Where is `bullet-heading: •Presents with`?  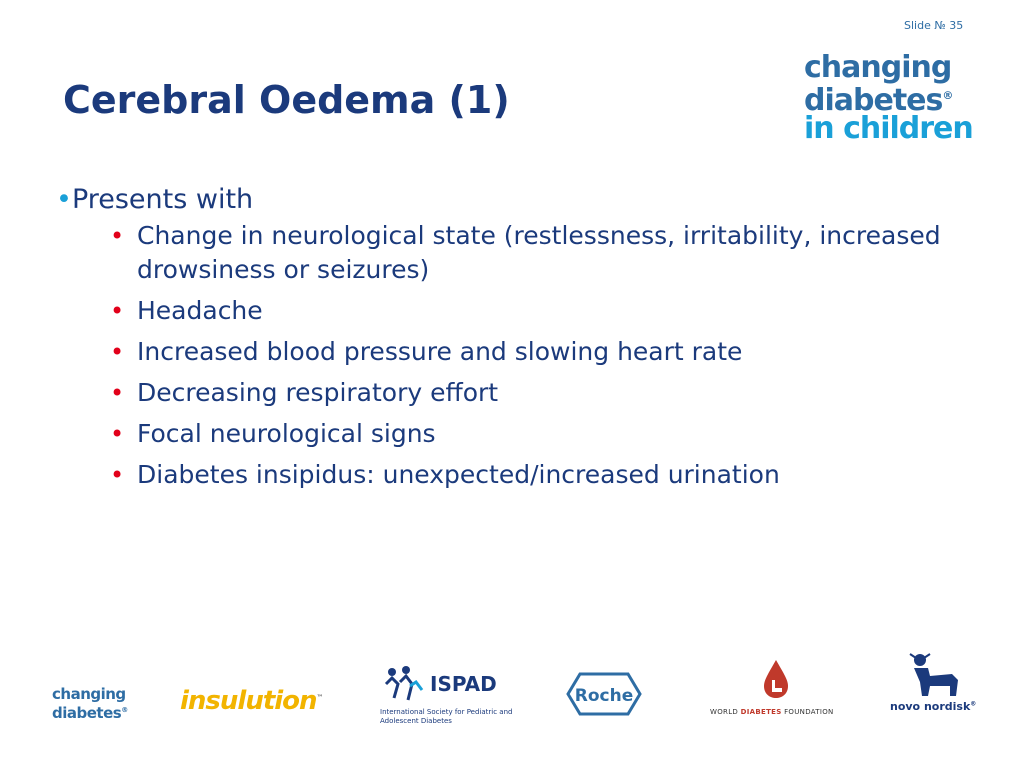 bullet-heading: •Presents with is located at coordinates (155, 199).